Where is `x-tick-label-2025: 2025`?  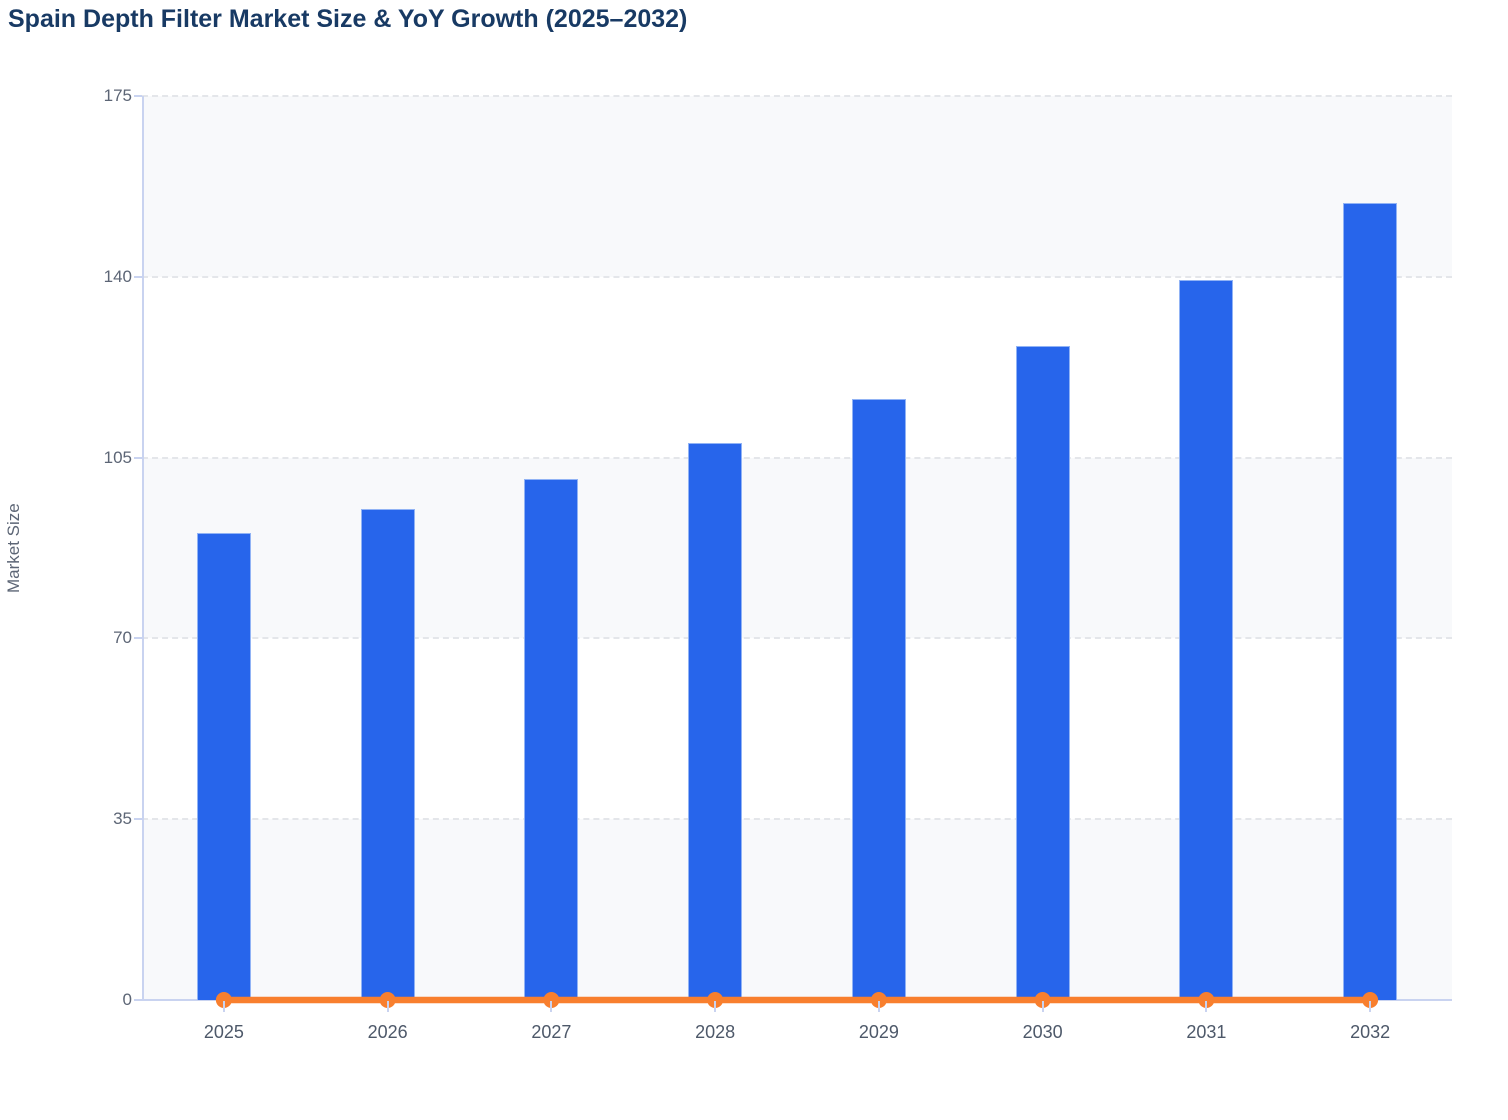 x-tick-label-2025: 2025 is located at coordinates (223, 1032).